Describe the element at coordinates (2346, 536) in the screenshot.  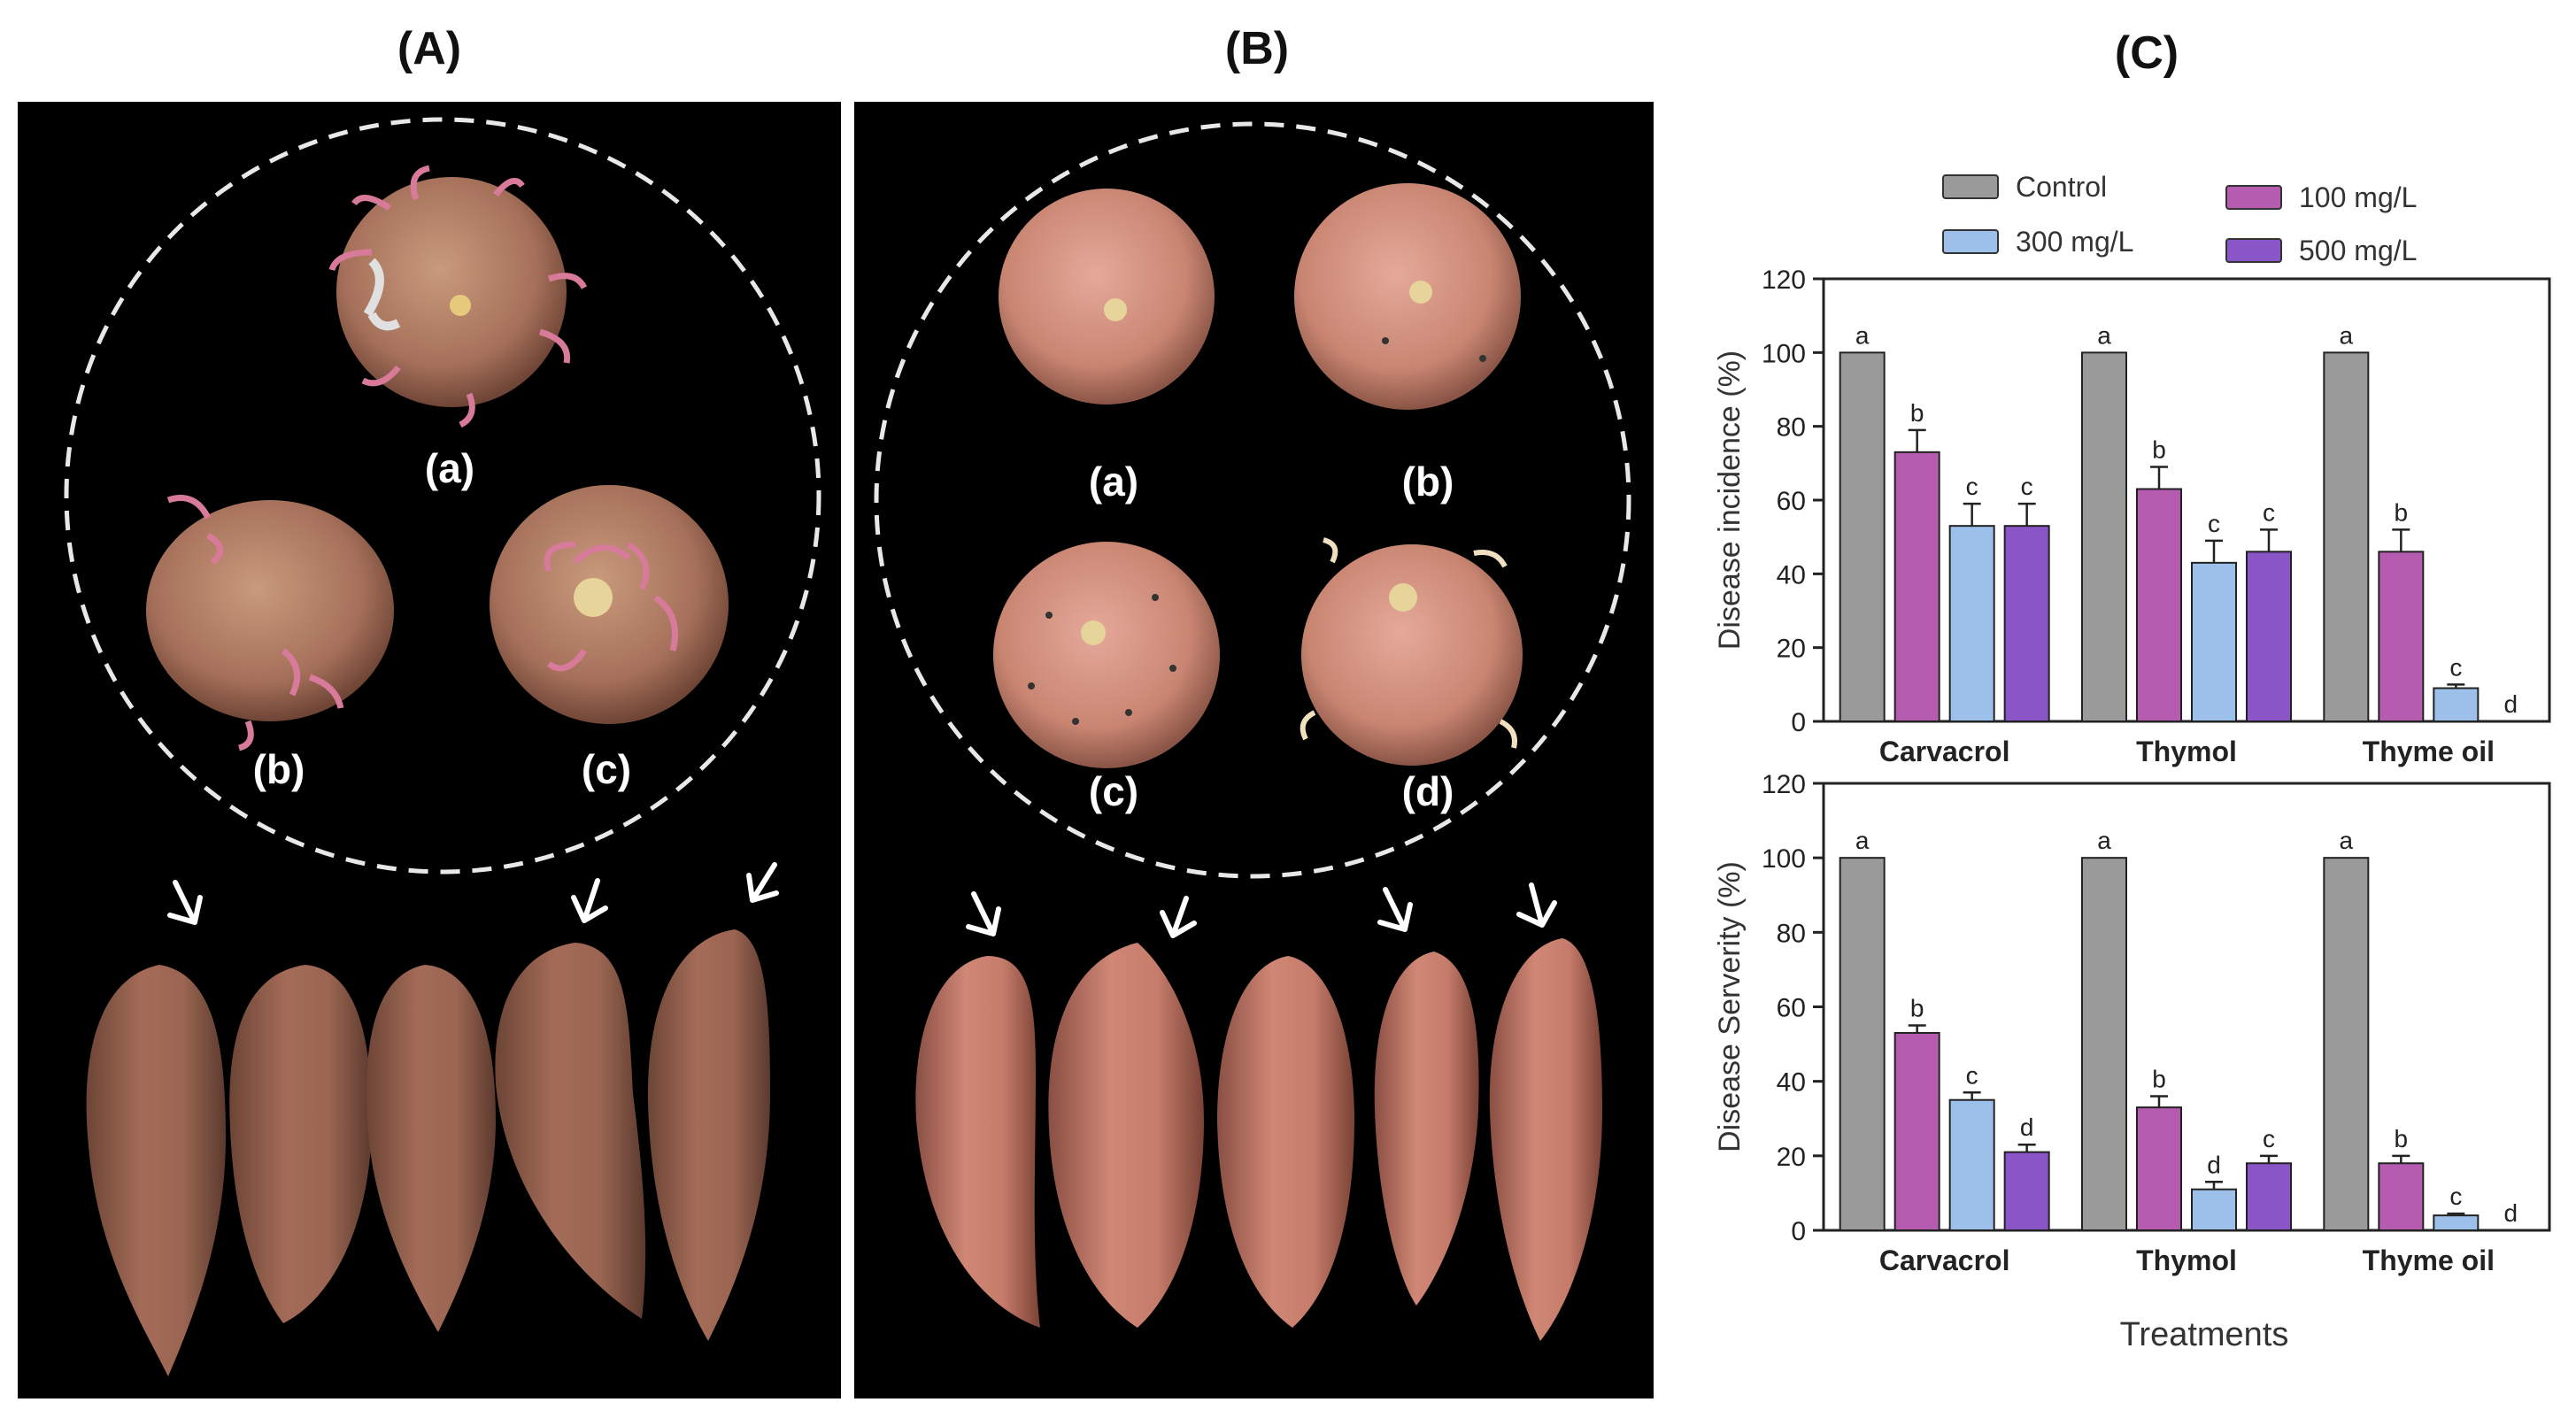
I see `bar-control-thyme-oil` at that location.